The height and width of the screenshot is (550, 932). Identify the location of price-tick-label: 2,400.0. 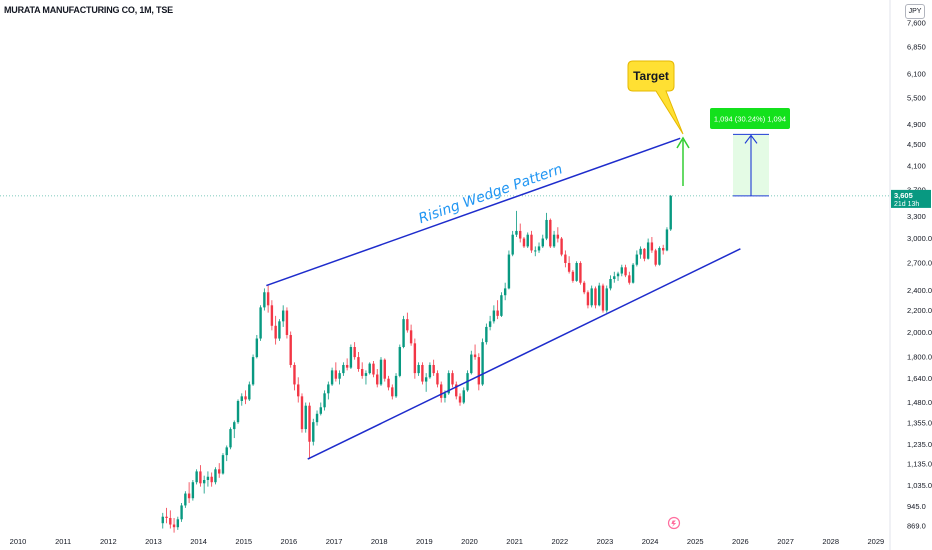
(919, 290).